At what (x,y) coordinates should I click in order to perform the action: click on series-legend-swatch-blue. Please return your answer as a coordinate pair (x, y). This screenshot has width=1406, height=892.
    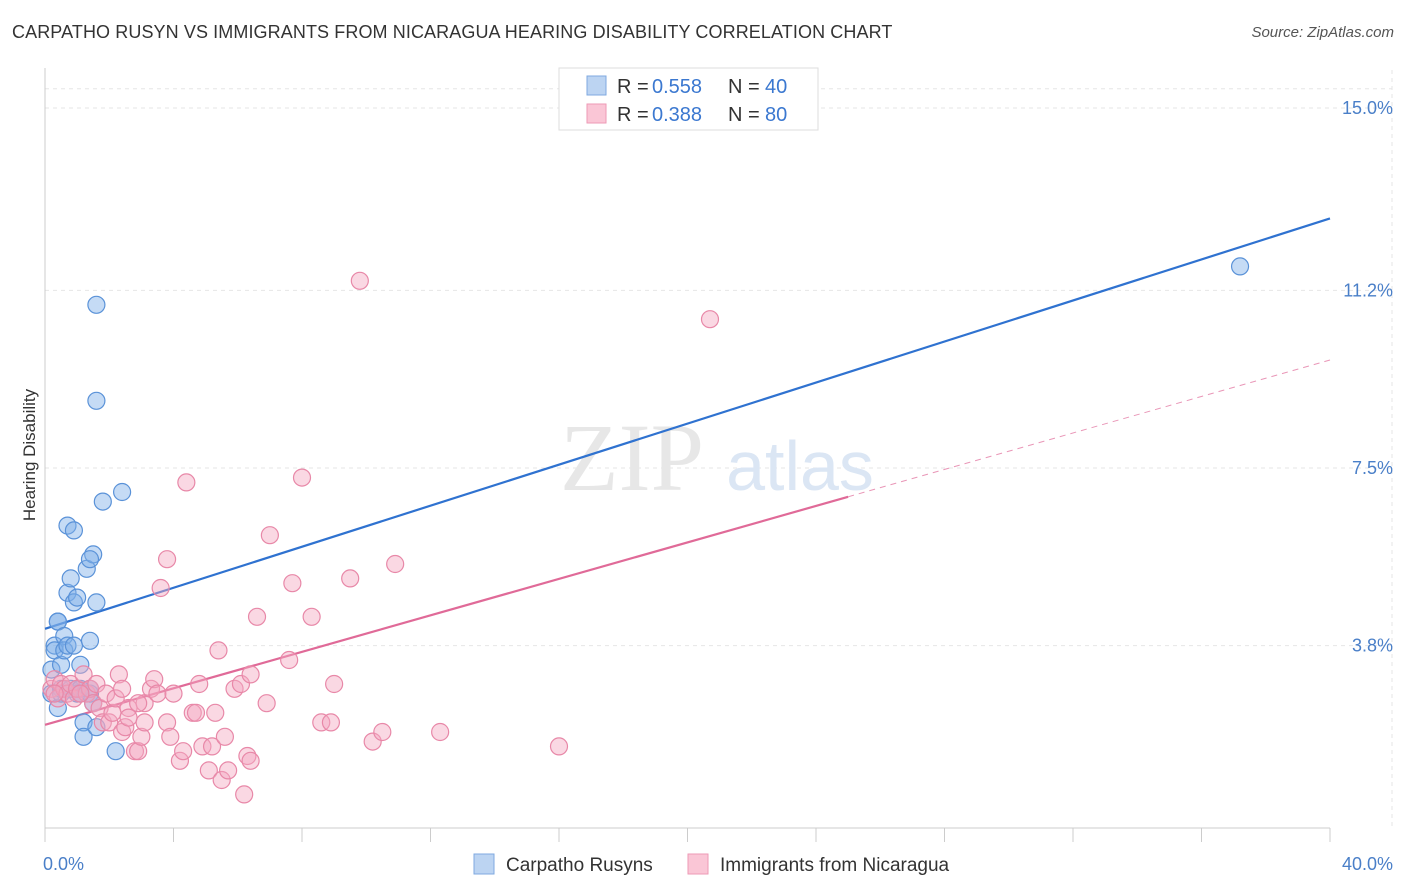
    Looking at the image, I should click on (484, 864).